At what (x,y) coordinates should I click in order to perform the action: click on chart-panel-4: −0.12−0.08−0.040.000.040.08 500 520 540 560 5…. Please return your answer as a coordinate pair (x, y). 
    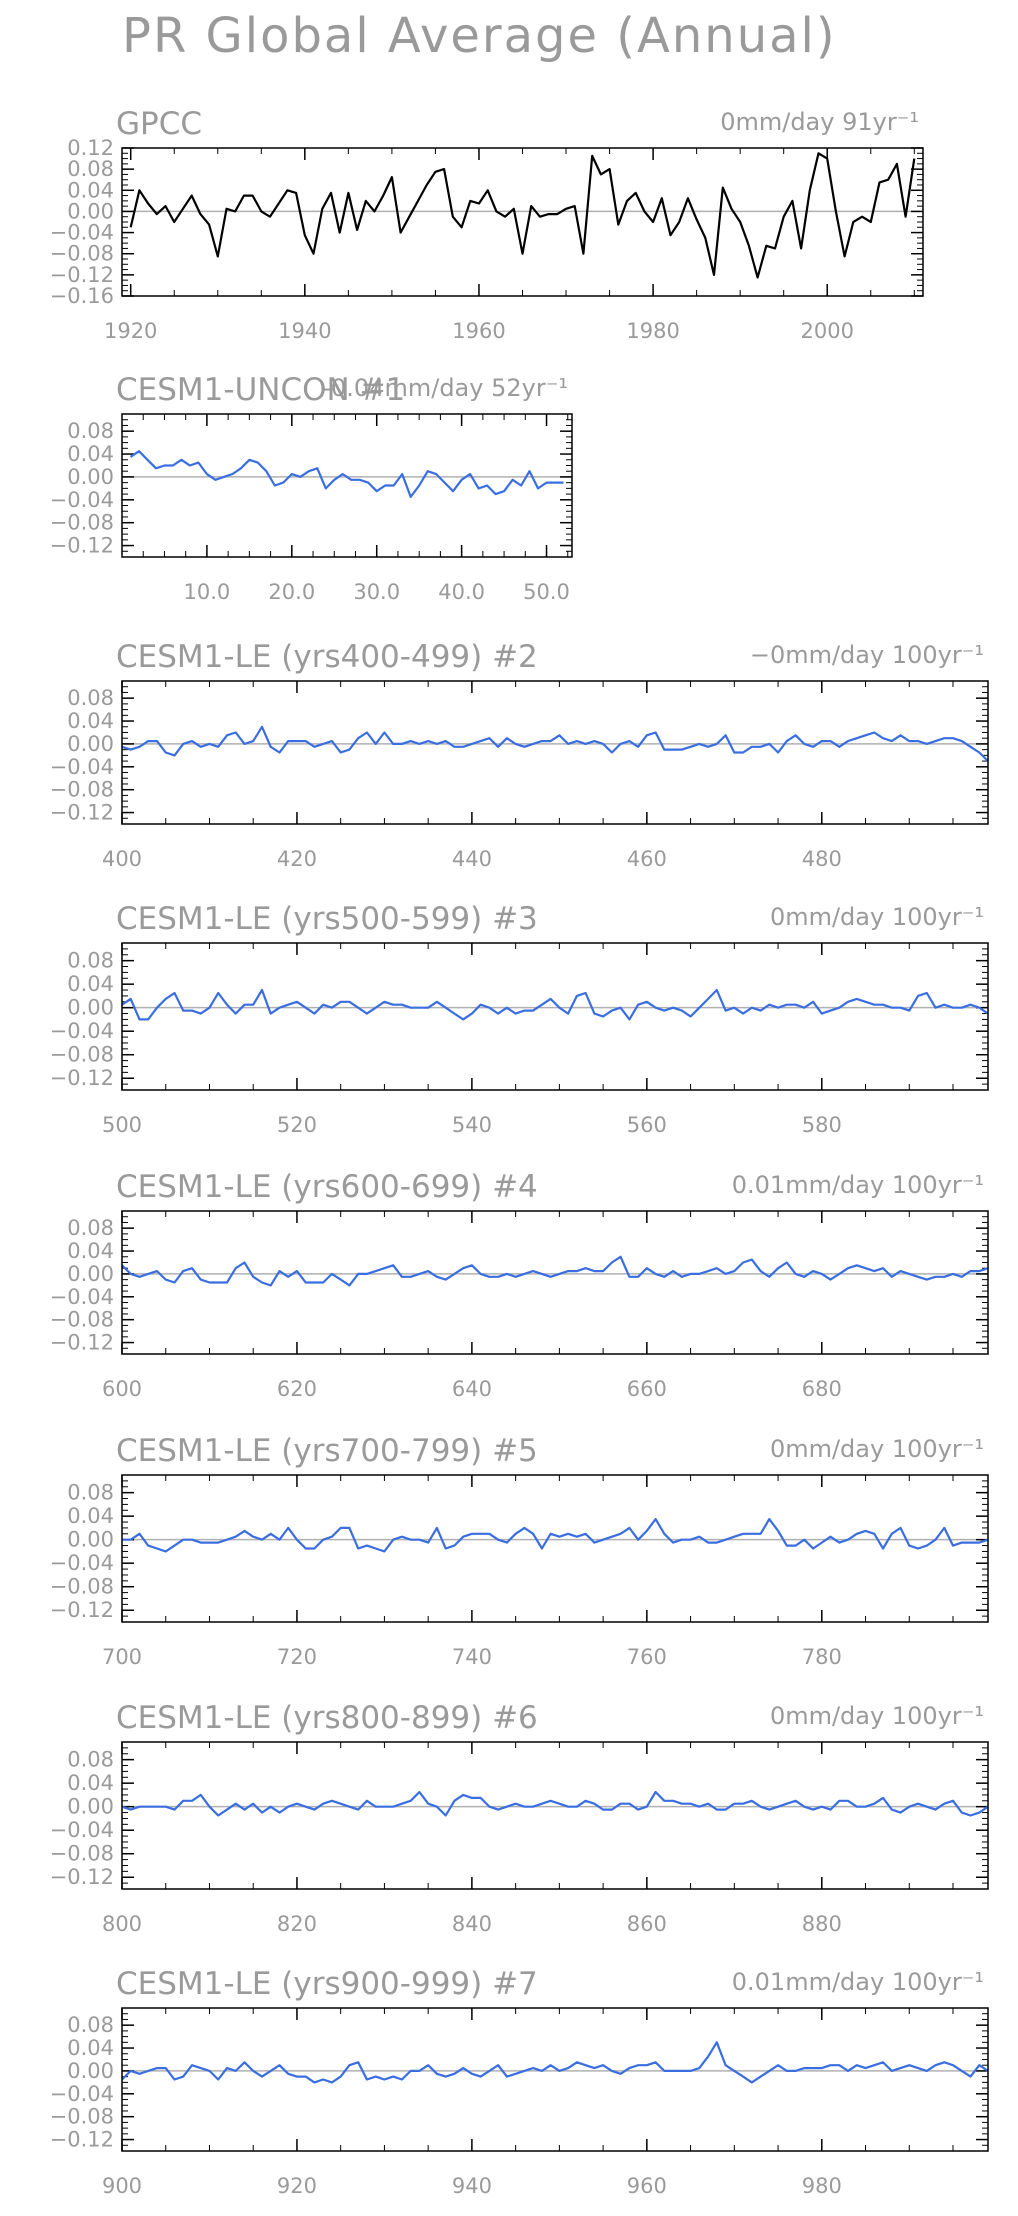
    Looking at the image, I should click on (519, 1019).